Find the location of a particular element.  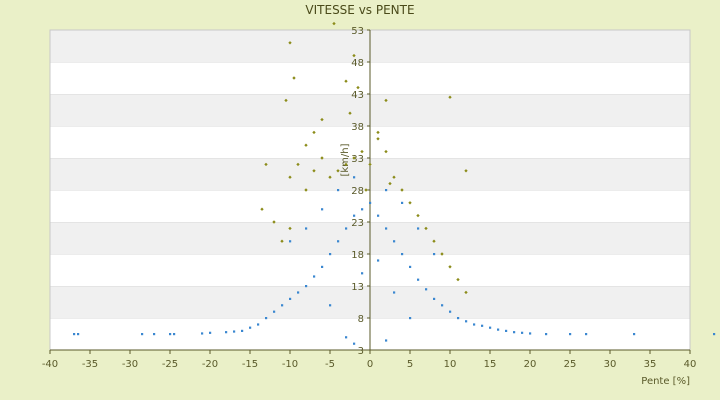

y-axis-title: [km/h] is located at coordinates (345, 159).